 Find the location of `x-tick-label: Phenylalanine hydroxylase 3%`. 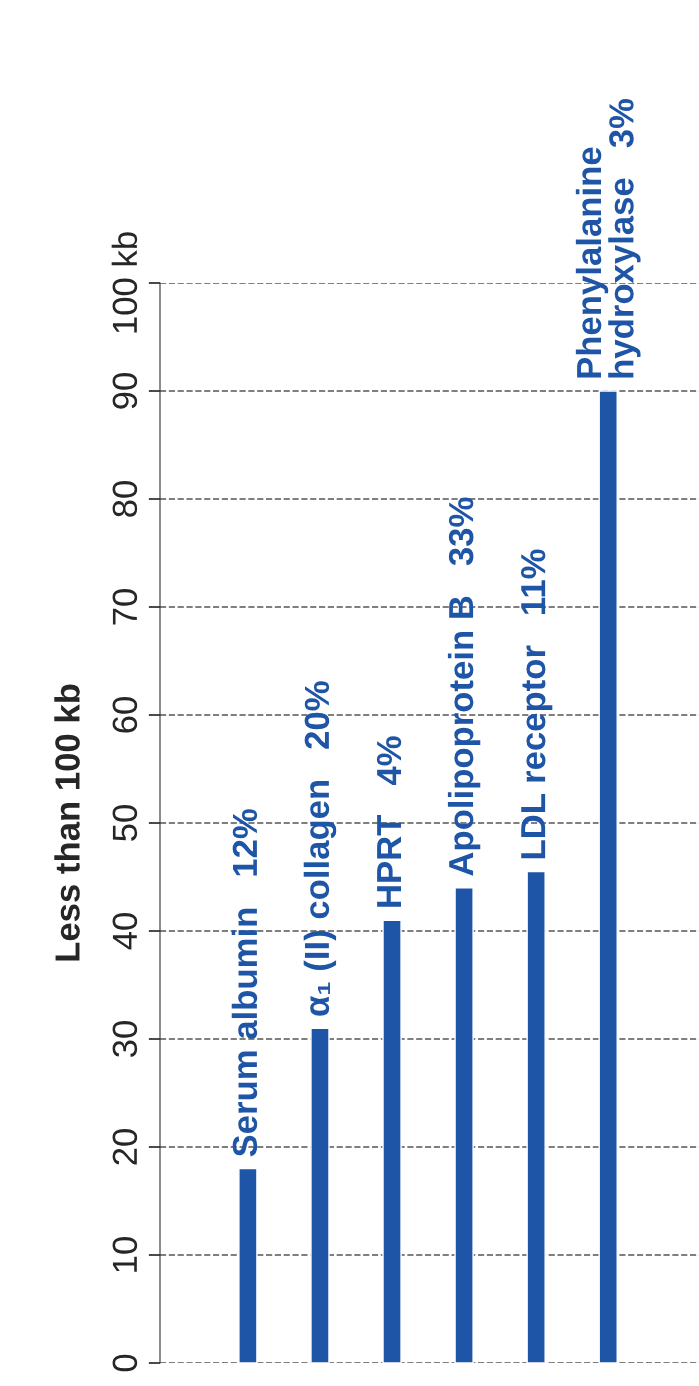

x-tick-label: Phenylalanine hydroxylase 3% is located at coordinates (608, 238).